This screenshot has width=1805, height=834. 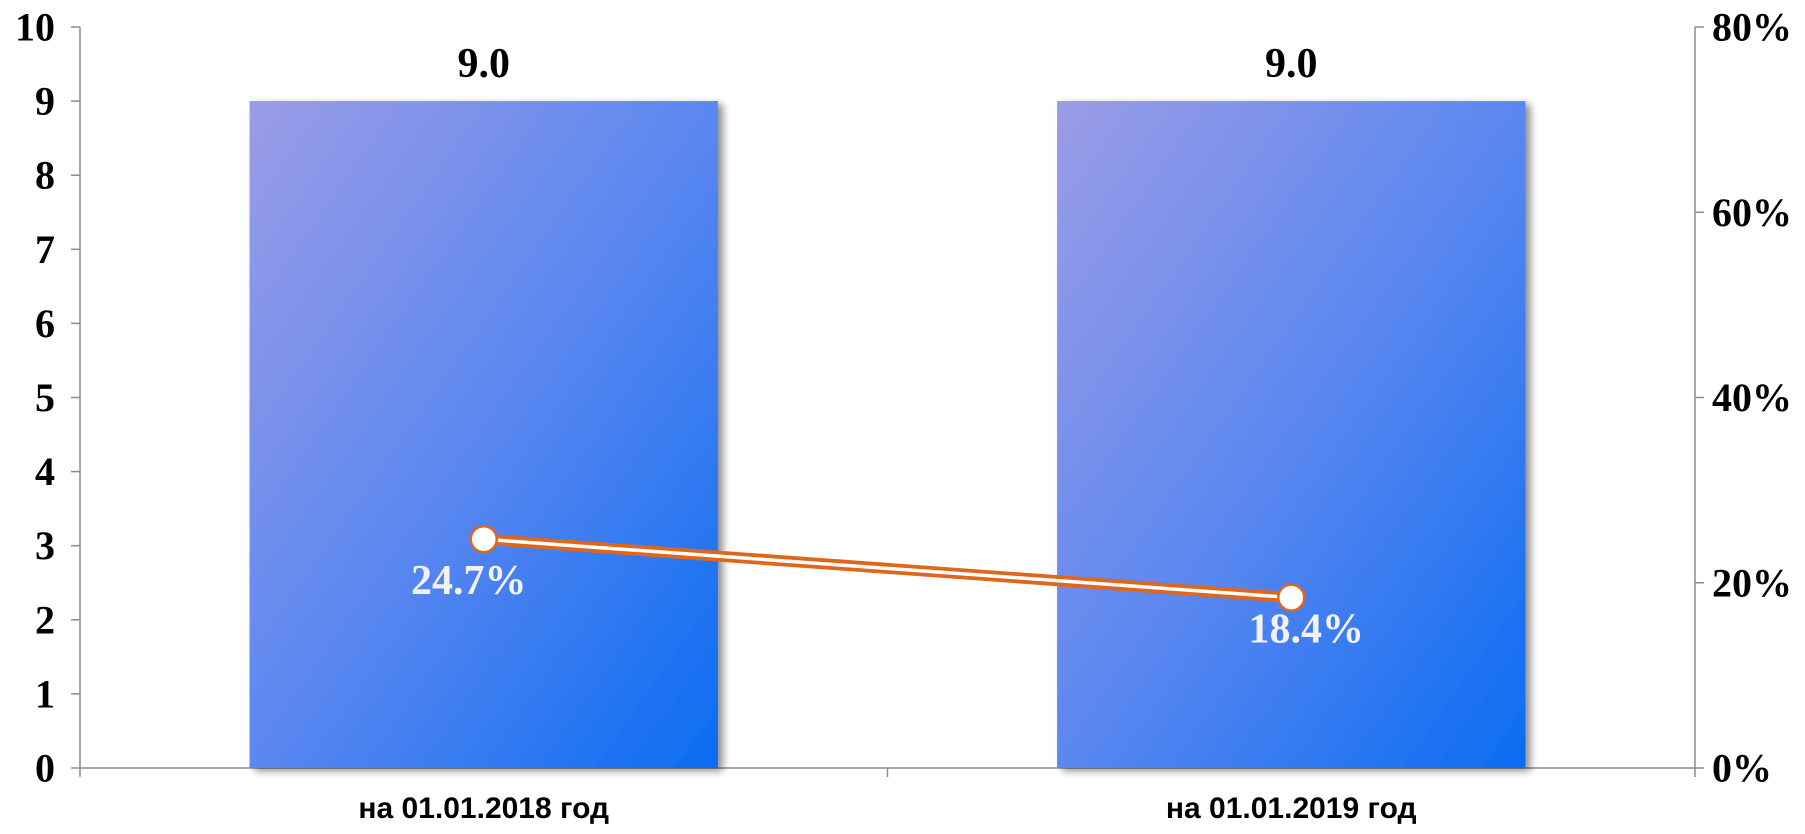 What do you see at coordinates (1752, 582) in the screenshot?
I see `y-right-tick-label: 20%` at bounding box center [1752, 582].